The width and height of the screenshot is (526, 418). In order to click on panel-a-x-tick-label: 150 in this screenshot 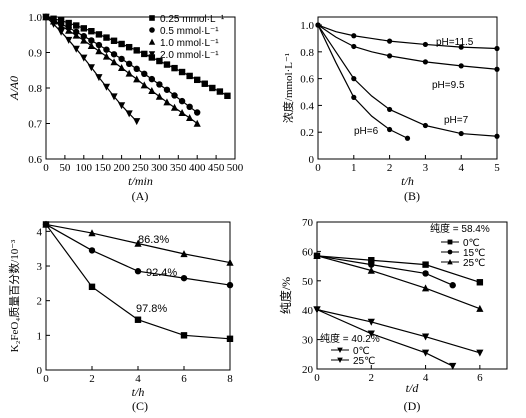, I will do `click(102, 168)`.